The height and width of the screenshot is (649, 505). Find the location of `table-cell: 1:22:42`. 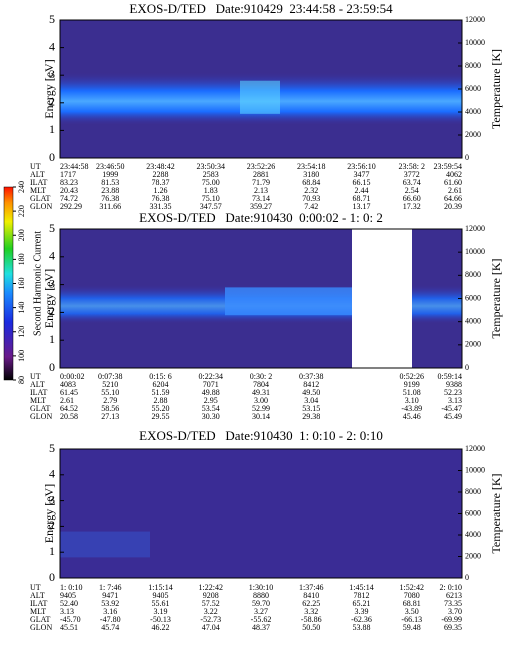

table-cell: 1:22:42 is located at coordinates (211, 587).